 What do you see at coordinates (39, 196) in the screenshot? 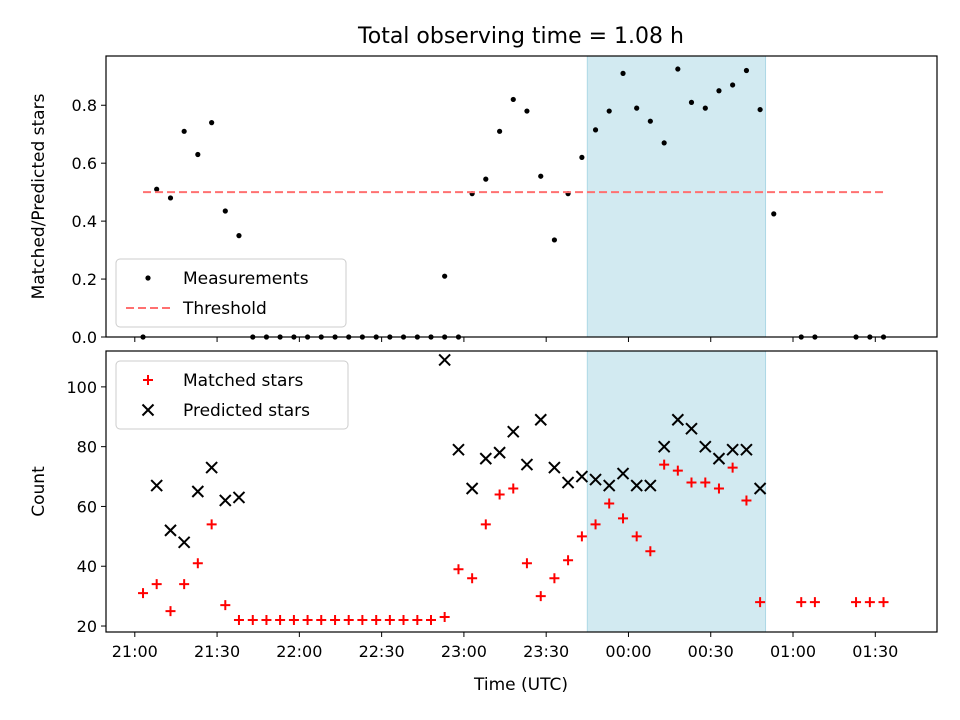
I see `top-y-axis-label: Matched/Predicted stars` at bounding box center [39, 196].